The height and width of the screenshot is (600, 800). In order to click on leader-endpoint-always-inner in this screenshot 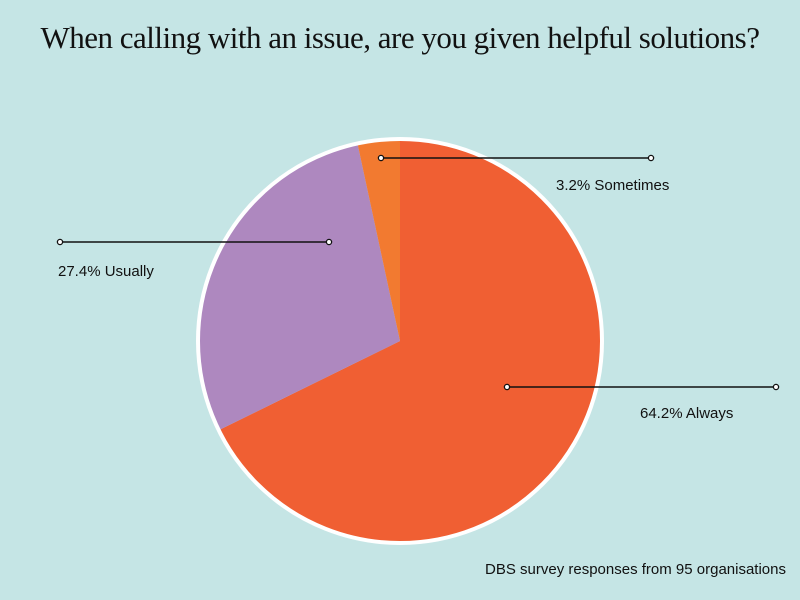, I will do `click(507, 387)`.